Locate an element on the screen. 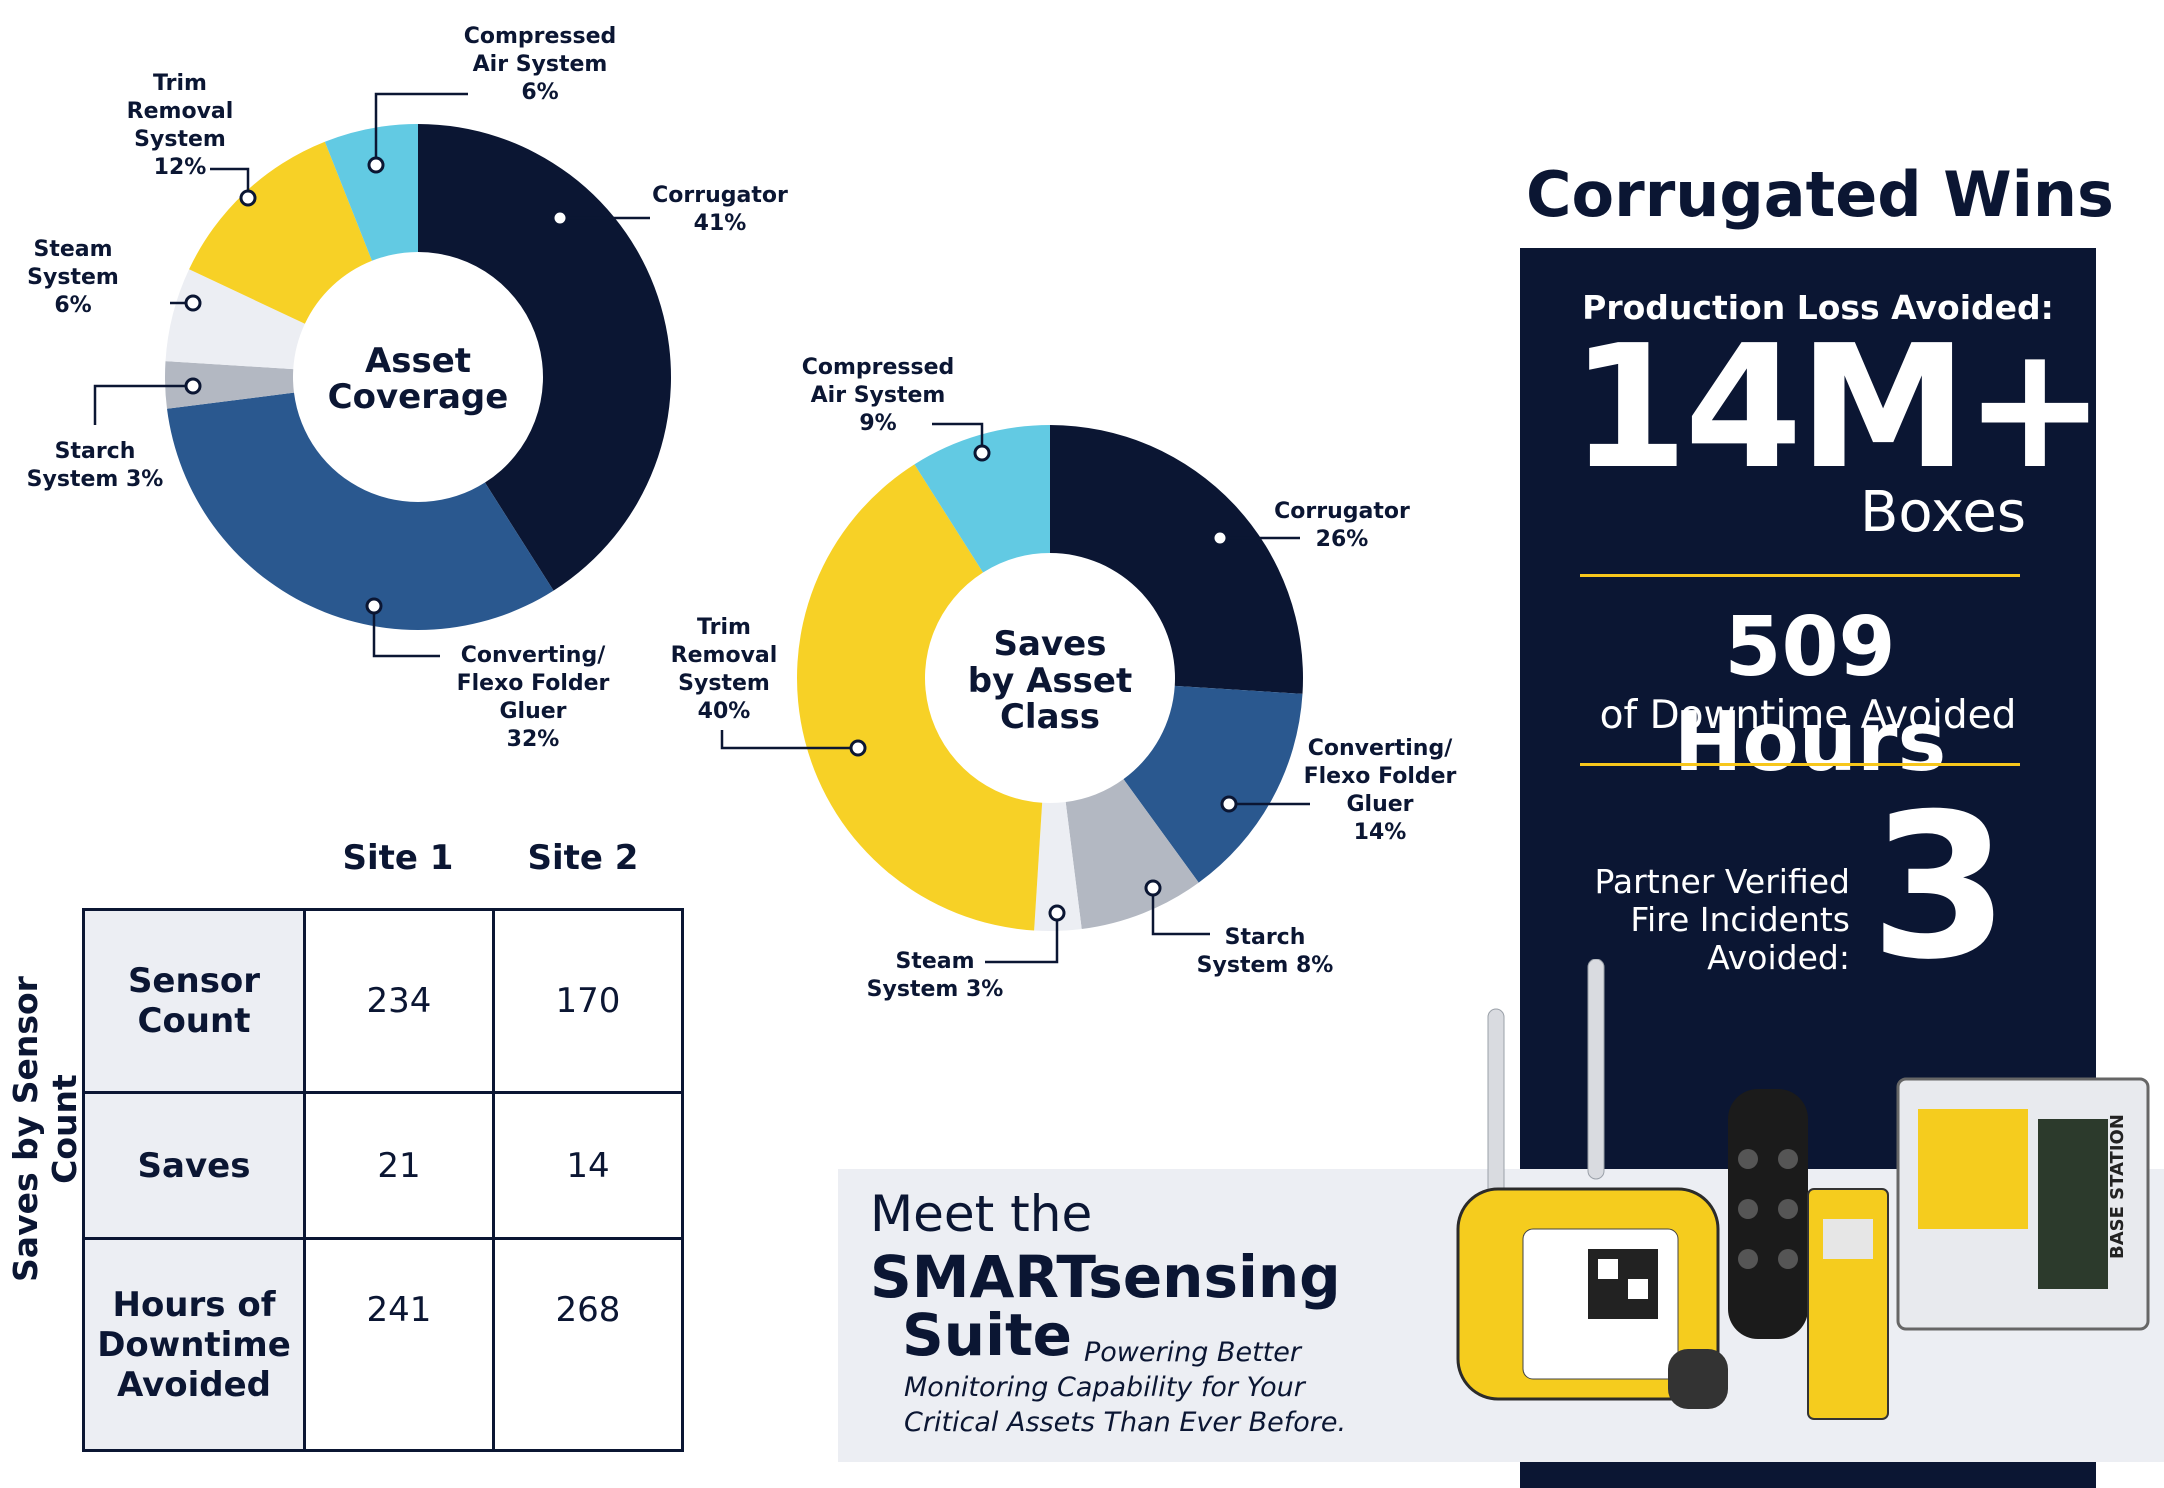 The height and width of the screenshot is (1488, 2164). row-header-hours-downtime: Hours of Downtime Avoided is located at coordinates (194, 1344).